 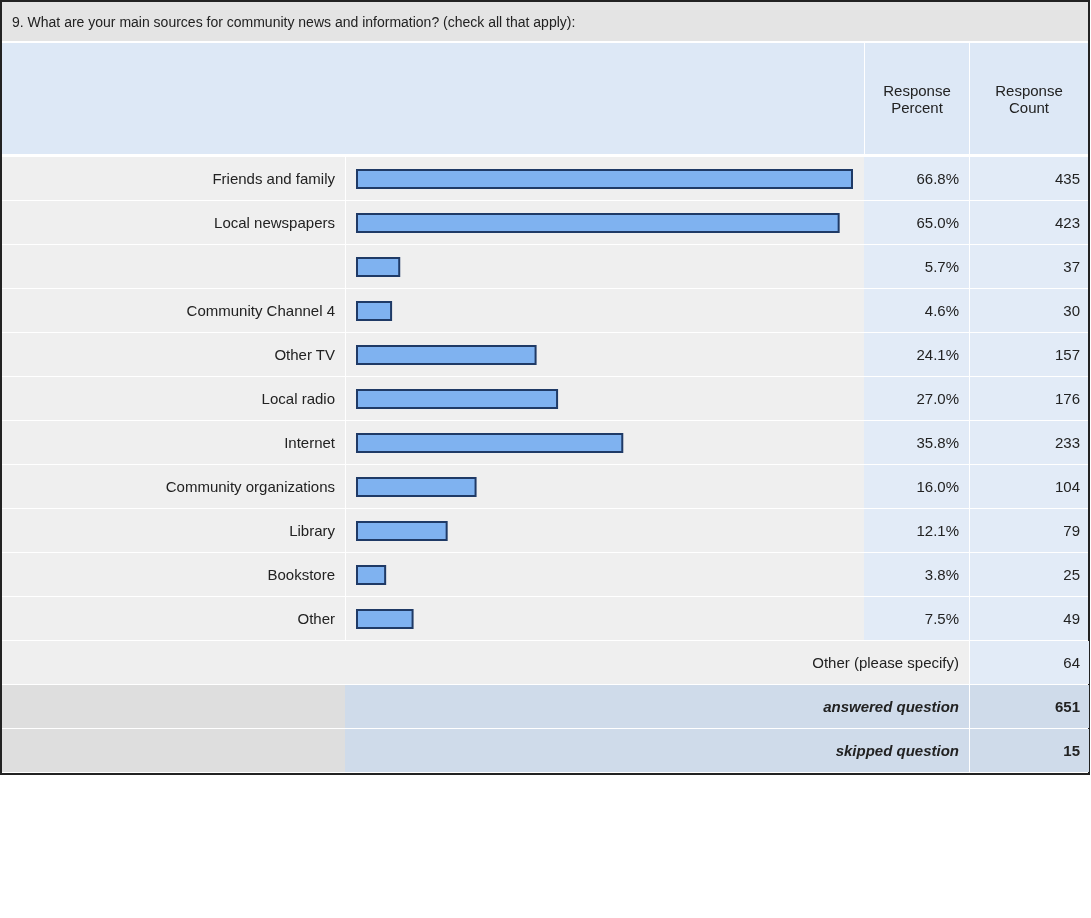 I want to click on y-tick-label: Other, so click(x=316, y=619).